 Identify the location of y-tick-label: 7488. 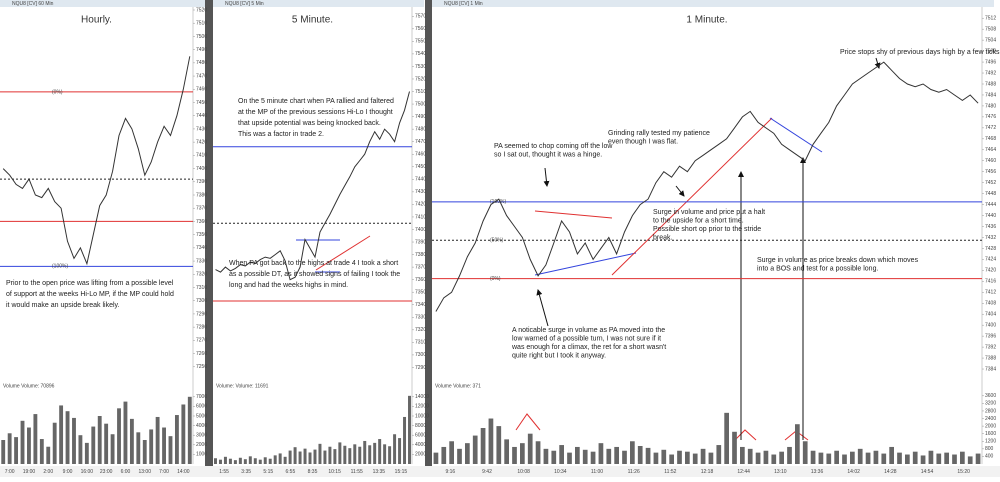
(990, 84).